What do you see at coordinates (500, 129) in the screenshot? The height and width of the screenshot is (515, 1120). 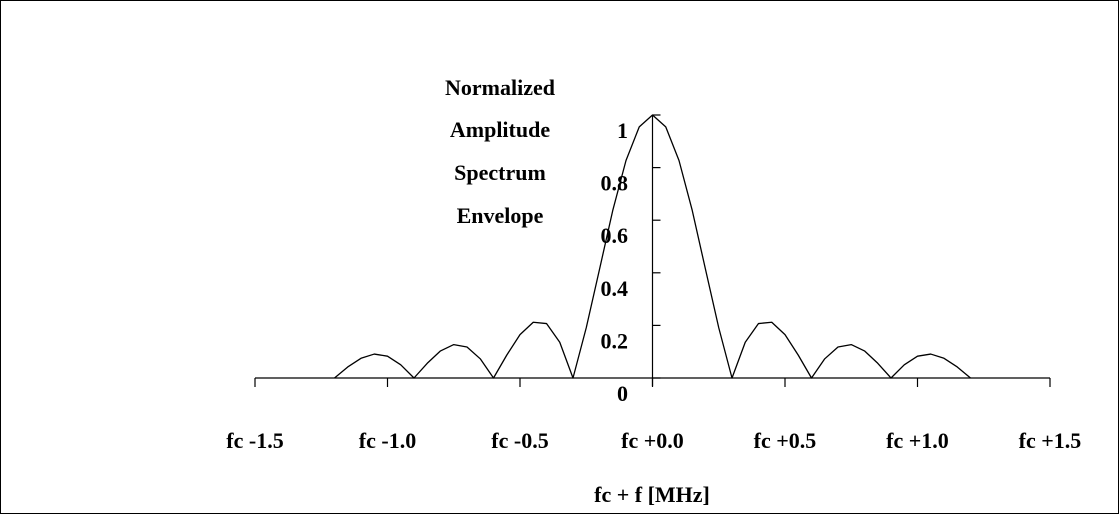 I see `y-axis-title: Amplitude` at bounding box center [500, 129].